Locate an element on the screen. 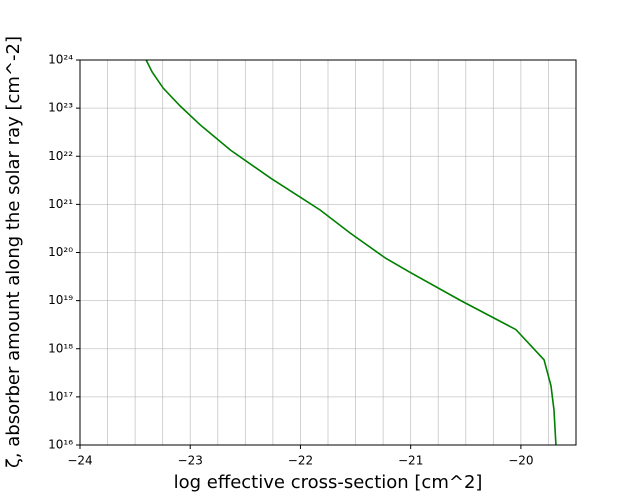 The height and width of the screenshot is (500, 640). y-tick-label: 10¹⁷ is located at coordinates (60, 396).